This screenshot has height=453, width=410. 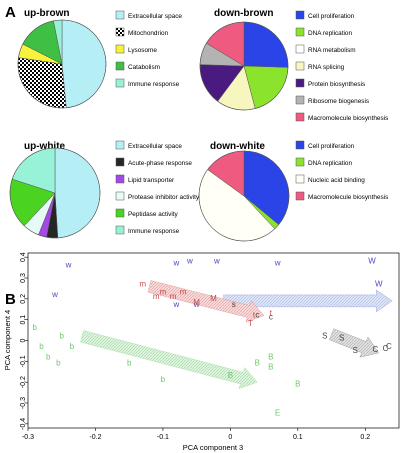 What do you see at coordinates (47, 13) in the screenshot?
I see `pie-title: up-brown` at bounding box center [47, 13].